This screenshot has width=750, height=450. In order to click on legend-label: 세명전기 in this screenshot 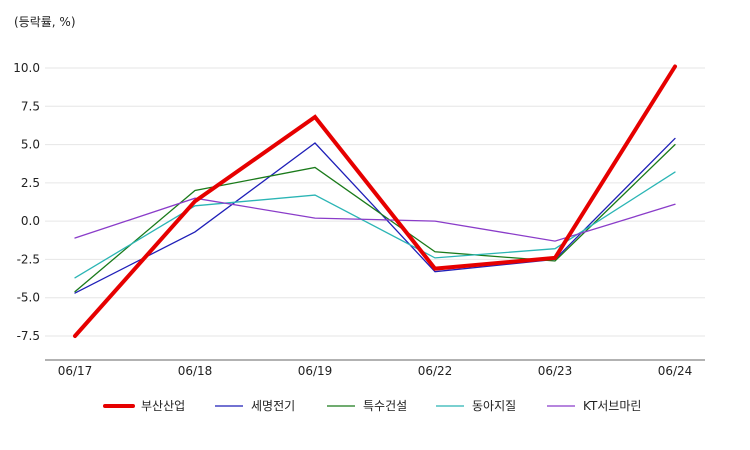, I will do `click(273, 406)`.